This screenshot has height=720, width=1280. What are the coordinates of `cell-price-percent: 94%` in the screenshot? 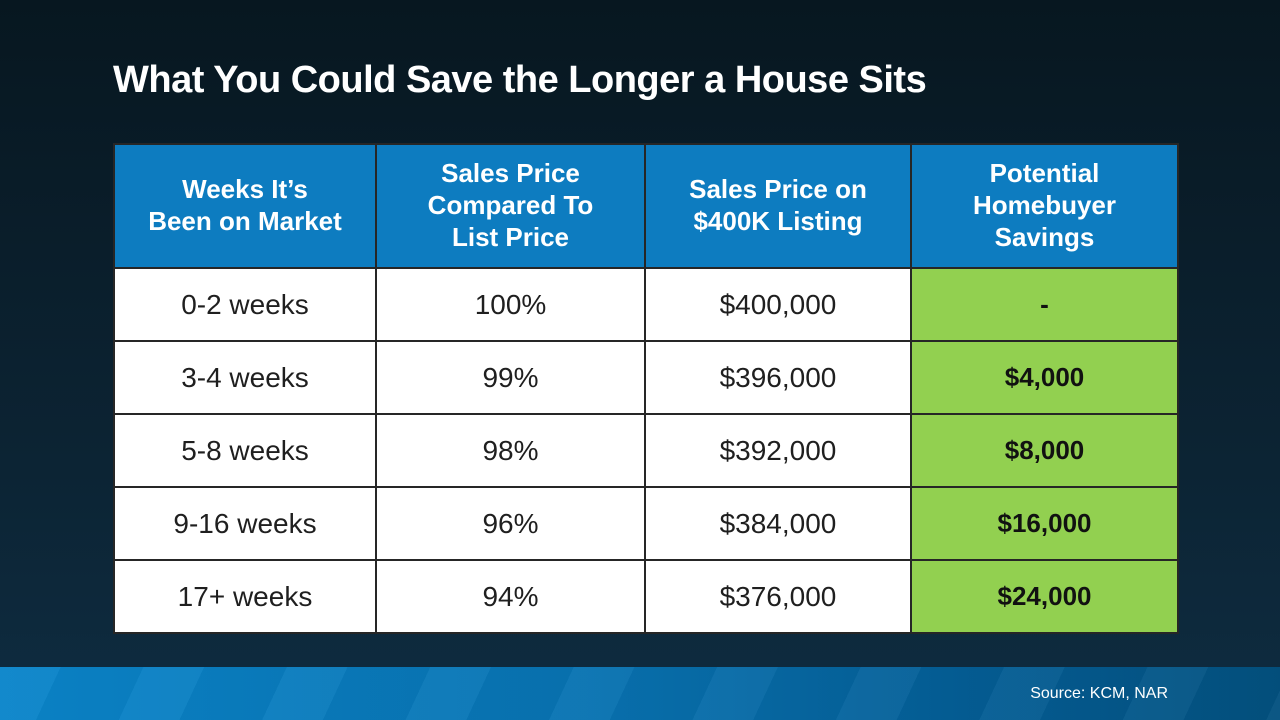 It's located at (510, 596).